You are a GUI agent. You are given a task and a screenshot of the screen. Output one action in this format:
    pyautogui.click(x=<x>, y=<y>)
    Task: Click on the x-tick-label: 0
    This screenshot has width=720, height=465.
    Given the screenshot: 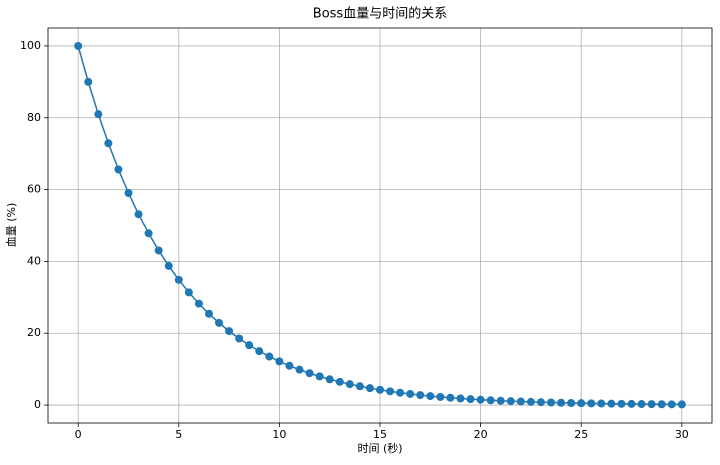 What is the action you would take?
    pyautogui.click(x=78, y=434)
    